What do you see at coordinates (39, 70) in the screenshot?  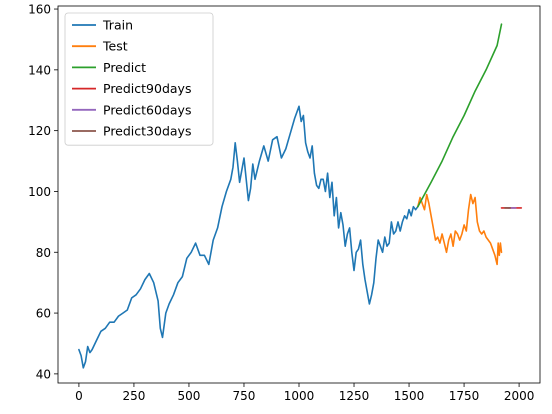 I see `y-tick-label: 140` at bounding box center [39, 70].